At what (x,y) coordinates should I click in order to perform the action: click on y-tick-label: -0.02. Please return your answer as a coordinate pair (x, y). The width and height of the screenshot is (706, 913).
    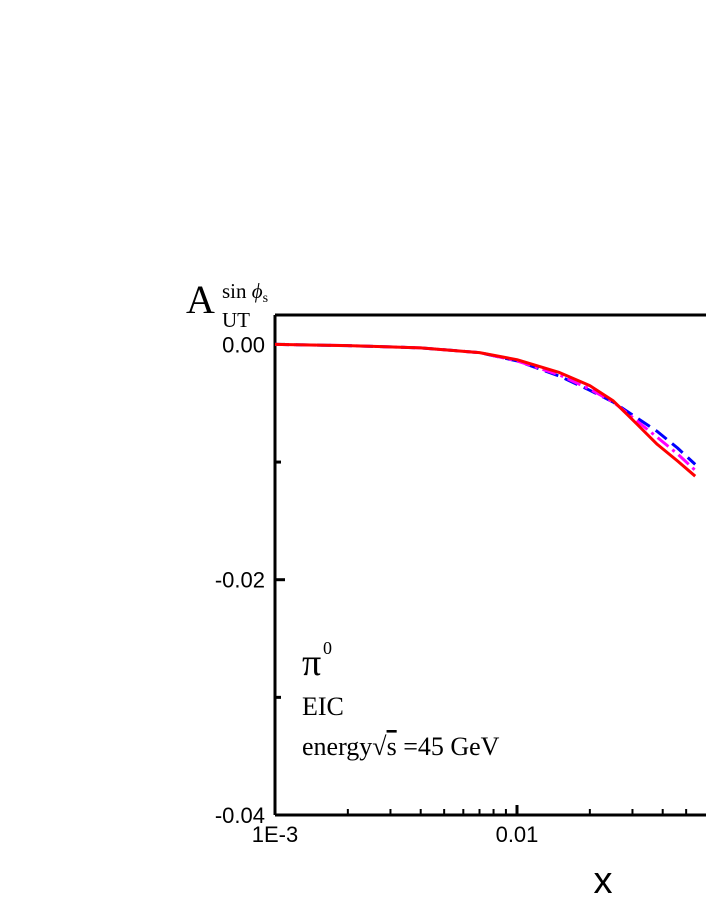
    Looking at the image, I should click on (240, 580).